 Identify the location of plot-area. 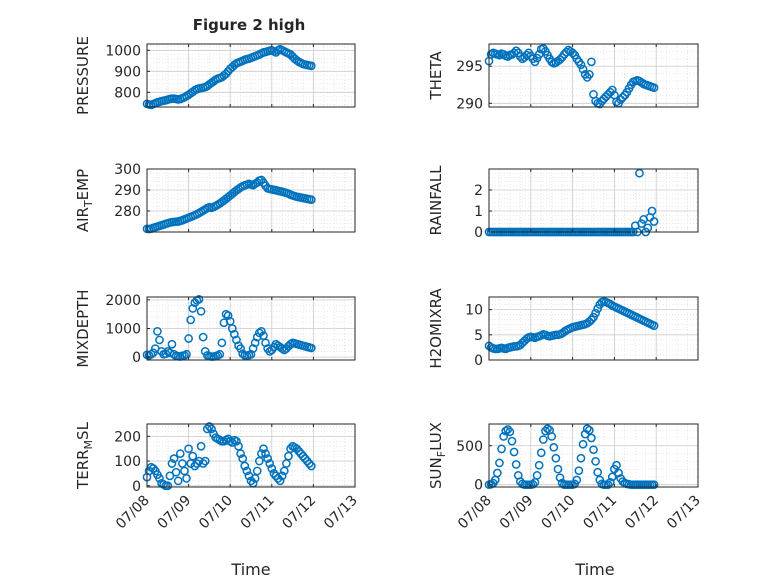
(593, 200).